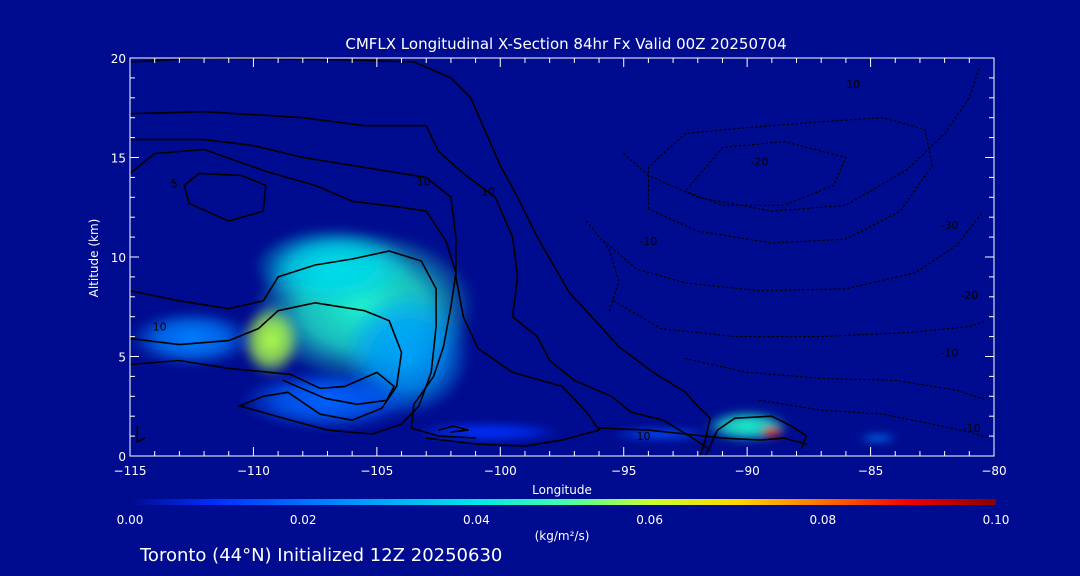 The width and height of the screenshot is (1080, 576). Describe the element at coordinates (563, 502) in the screenshot. I see `colorbar` at that location.